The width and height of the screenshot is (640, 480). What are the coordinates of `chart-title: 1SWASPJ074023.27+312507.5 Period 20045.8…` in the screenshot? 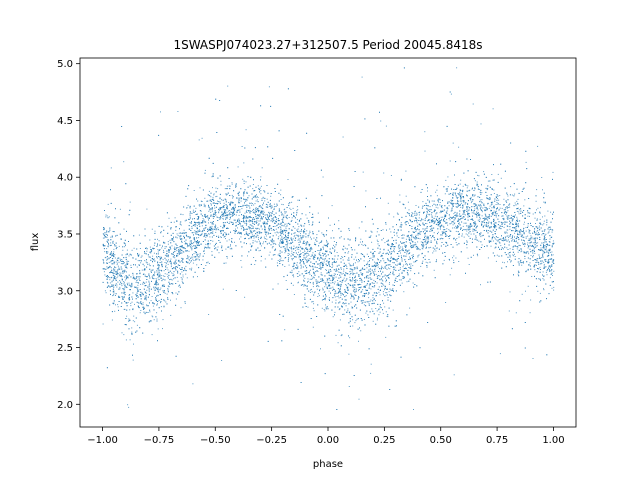 It's located at (327, 45).